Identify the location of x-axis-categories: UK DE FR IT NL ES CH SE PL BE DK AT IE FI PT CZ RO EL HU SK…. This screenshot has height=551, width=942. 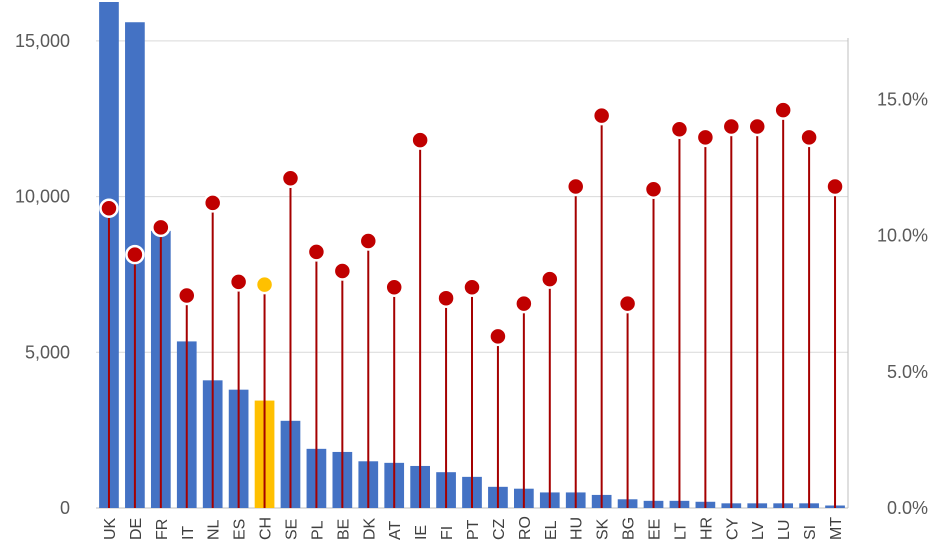
(473, 528).